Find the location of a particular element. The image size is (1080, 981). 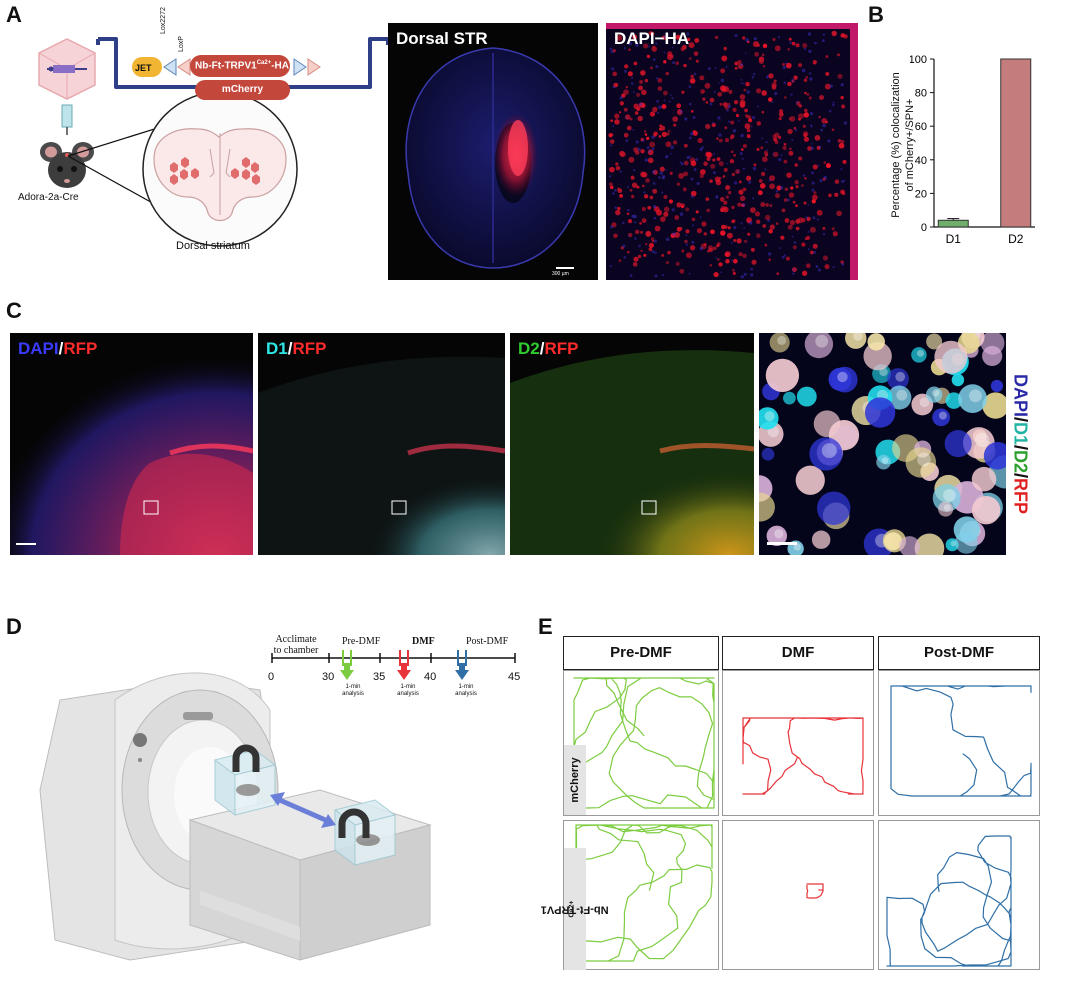

transfer-arrow-icon is located at coordinates (303, 810).